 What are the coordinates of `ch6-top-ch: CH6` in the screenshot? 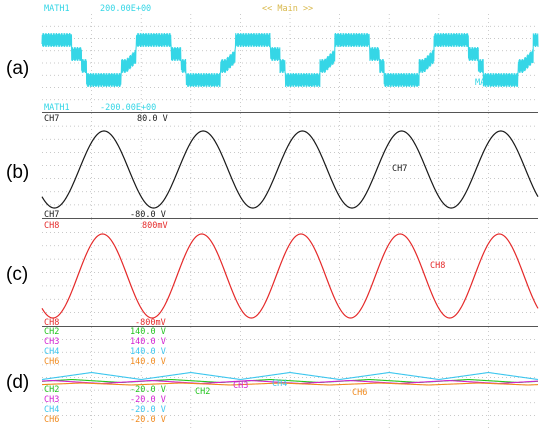 It's located at (51, 362).